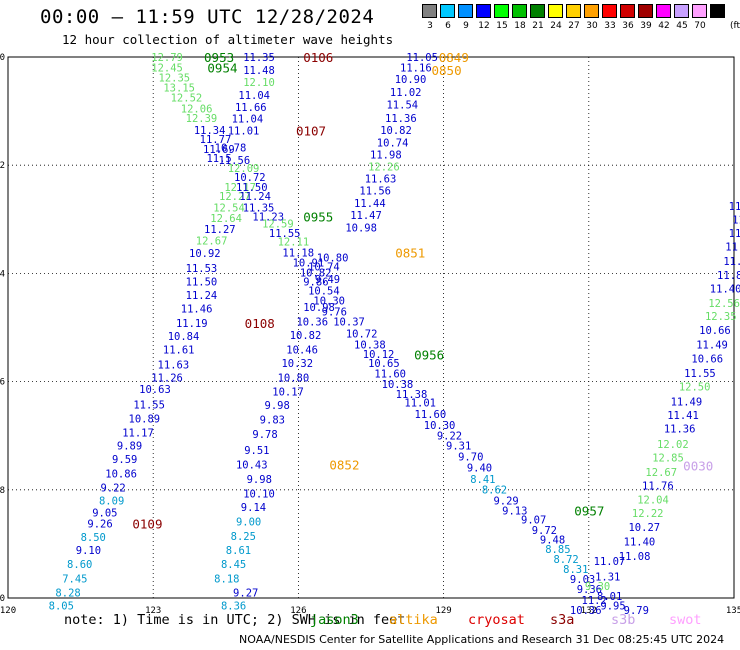 Image resolution: width=740 pixels, height=650 pixels. I want to click on wave-height-value: 8.45, so click(233, 565).